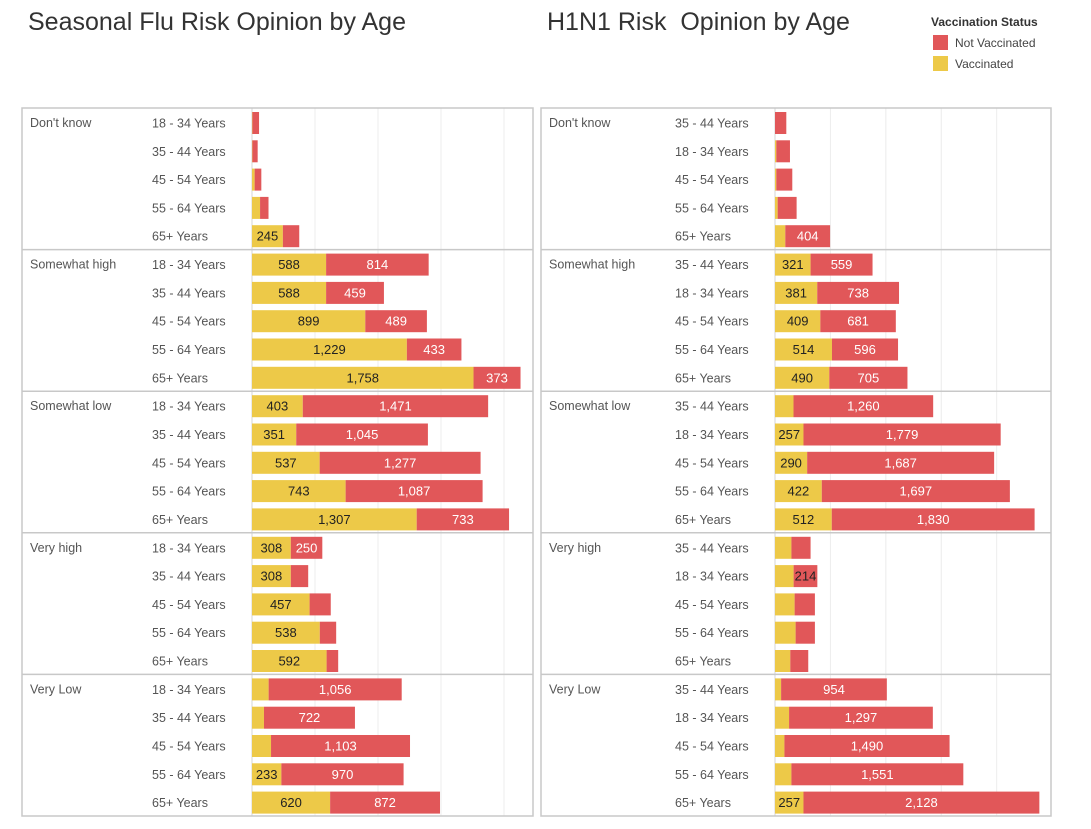  Describe the element at coordinates (309, 321) in the screenshot. I see `data-label-vaccinated: 899` at that location.